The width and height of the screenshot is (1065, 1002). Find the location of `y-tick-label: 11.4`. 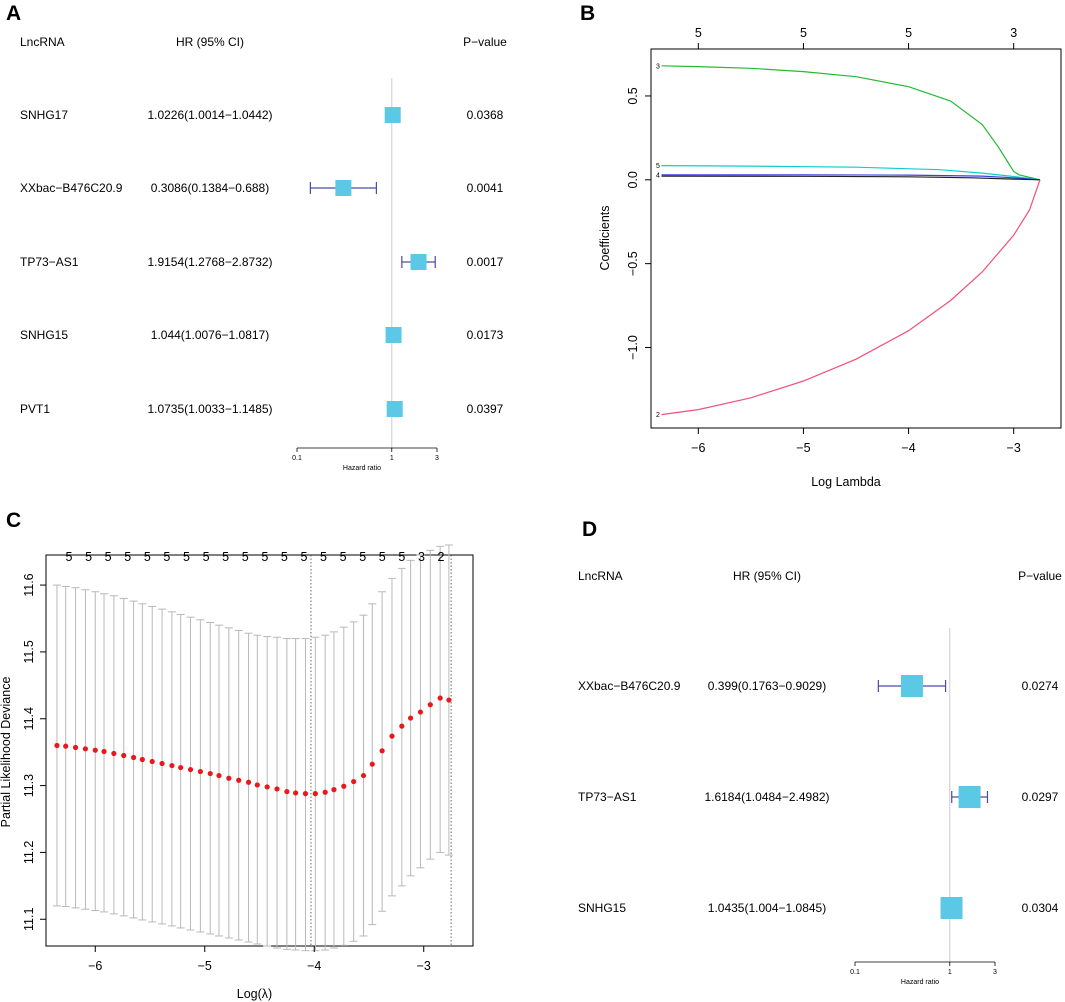

y-tick-label: 11.4 is located at coordinates (29, 718).